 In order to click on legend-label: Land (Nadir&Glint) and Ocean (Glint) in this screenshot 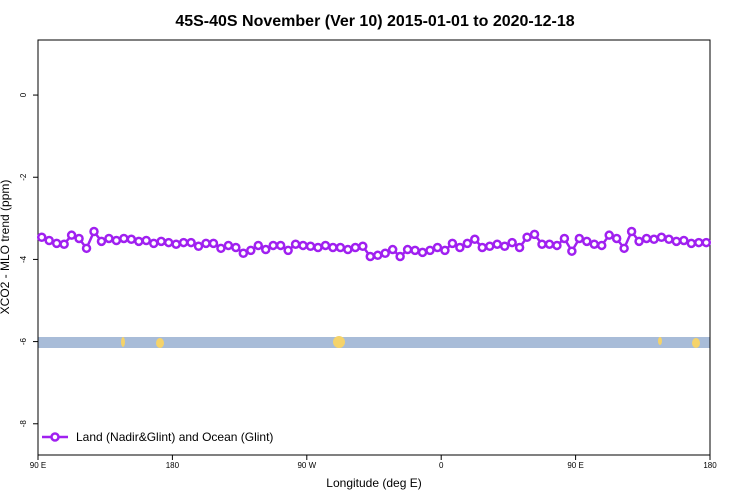, I will do `click(174, 437)`.